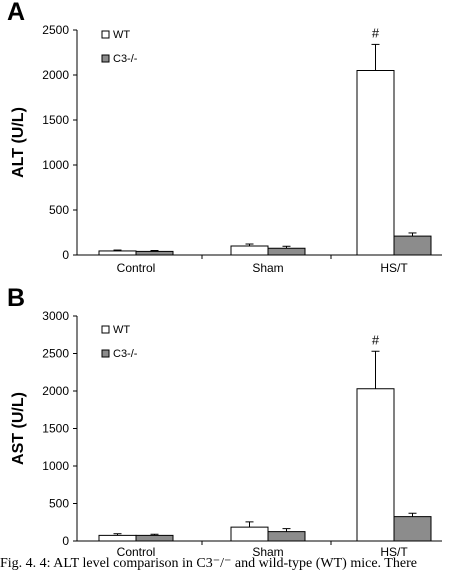  What do you see at coordinates (16, 13) in the screenshot?
I see `panel-letter-a: A` at bounding box center [16, 13].